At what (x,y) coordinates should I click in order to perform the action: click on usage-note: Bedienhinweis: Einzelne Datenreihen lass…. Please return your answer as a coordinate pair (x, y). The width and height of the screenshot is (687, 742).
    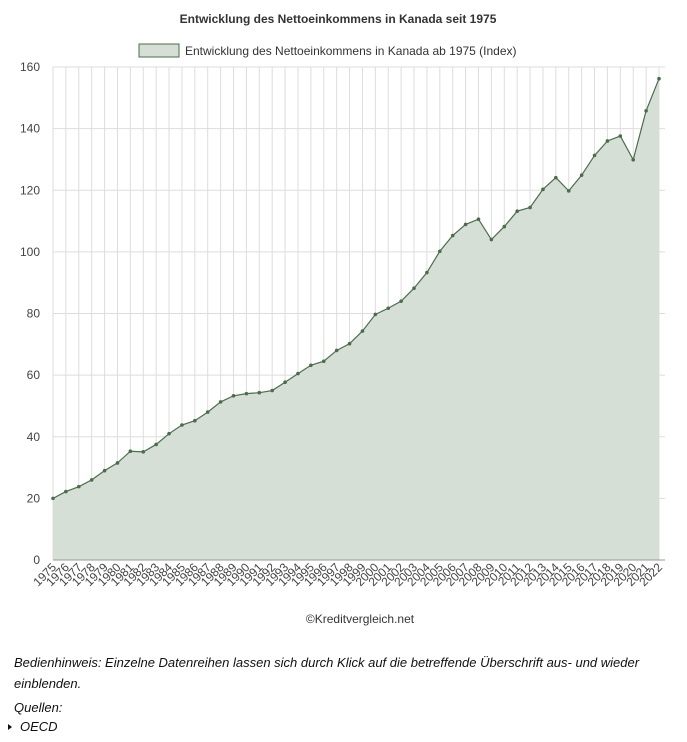
    Looking at the image, I should click on (327, 673).